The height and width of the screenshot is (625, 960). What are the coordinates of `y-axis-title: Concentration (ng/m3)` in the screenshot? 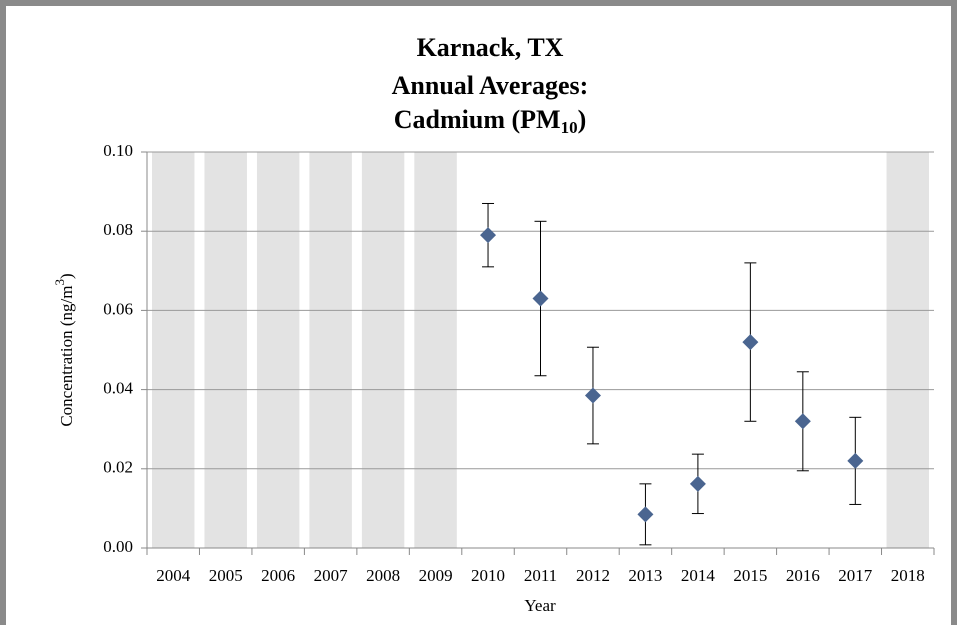 It's located at (64, 349).